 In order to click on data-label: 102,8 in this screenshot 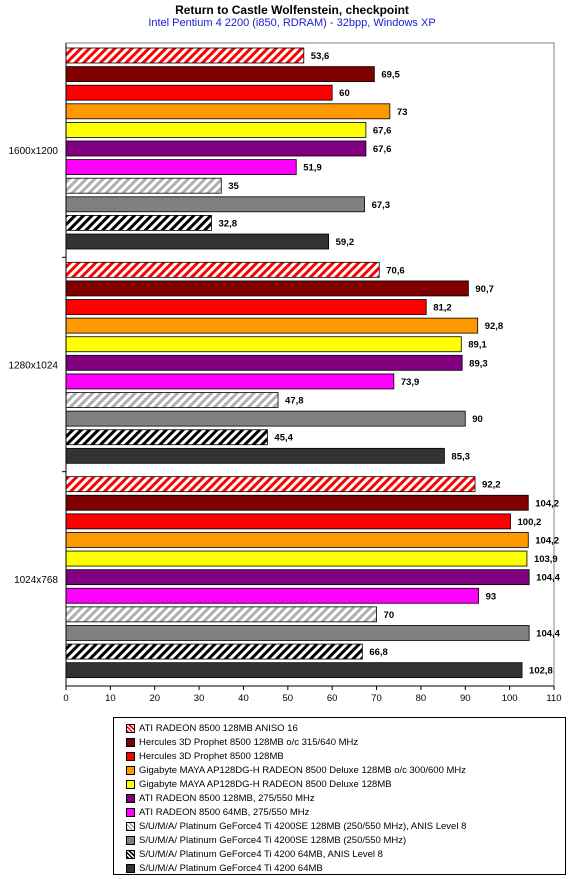, I will do `click(541, 671)`.